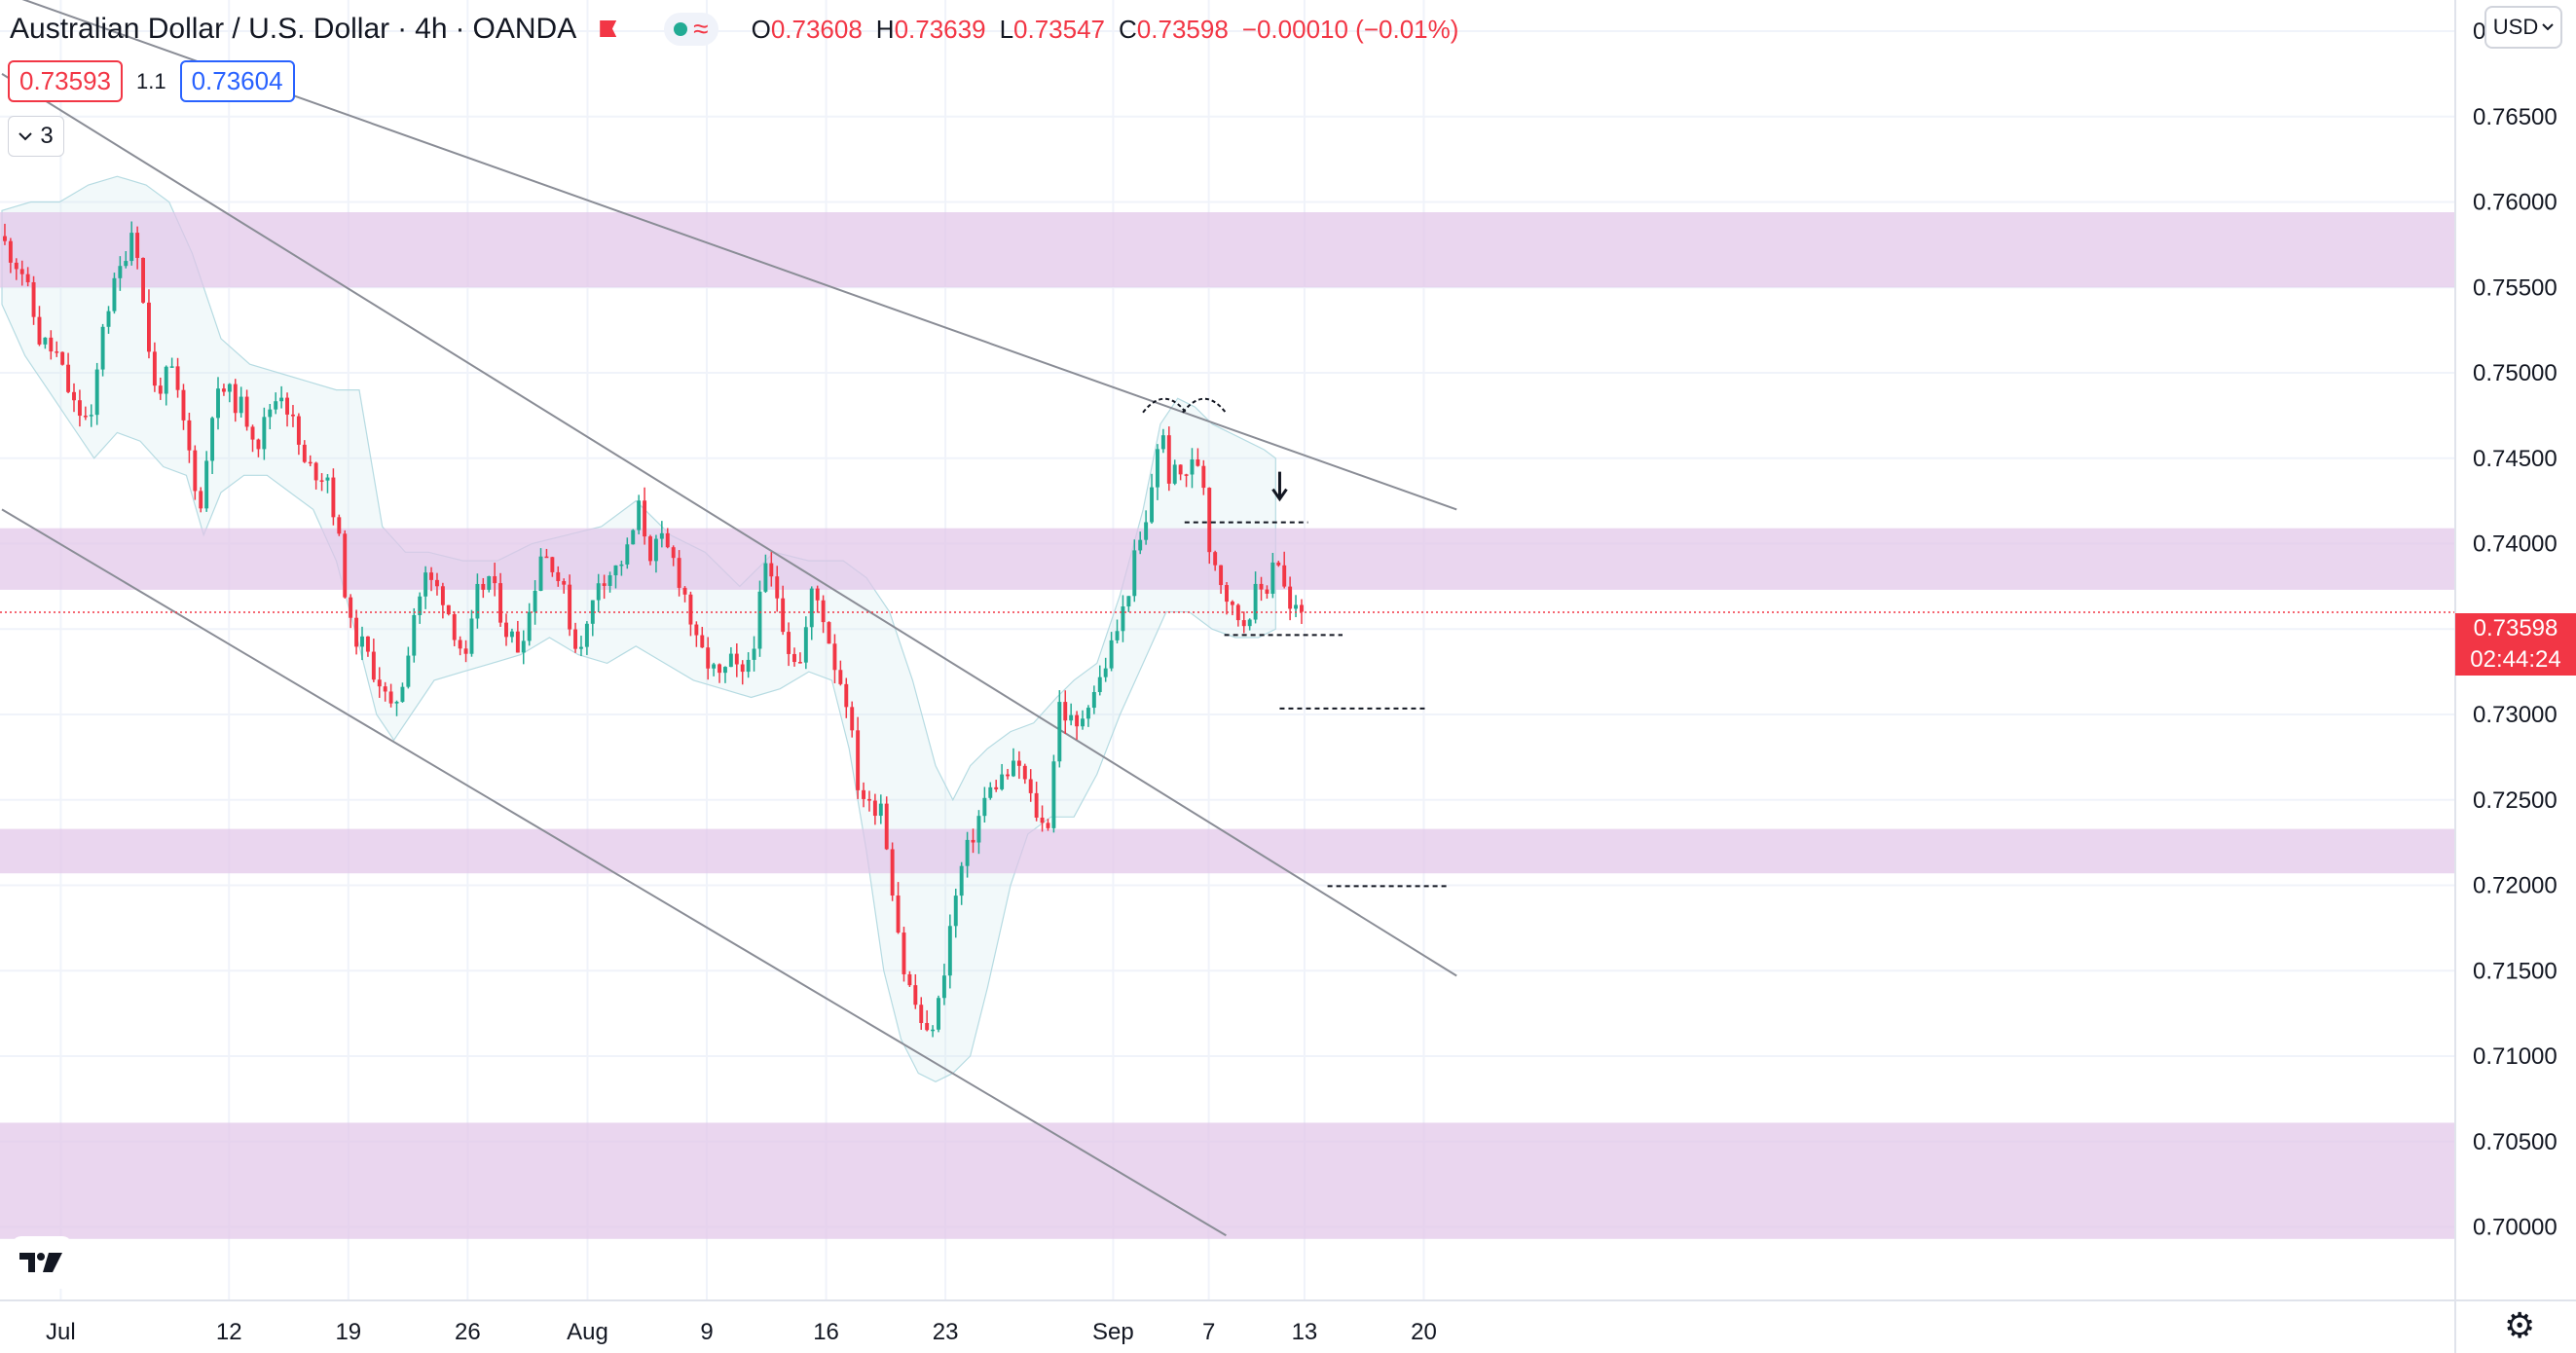 The height and width of the screenshot is (1353, 2576). I want to click on indicator-count: 3, so click(47, 136).